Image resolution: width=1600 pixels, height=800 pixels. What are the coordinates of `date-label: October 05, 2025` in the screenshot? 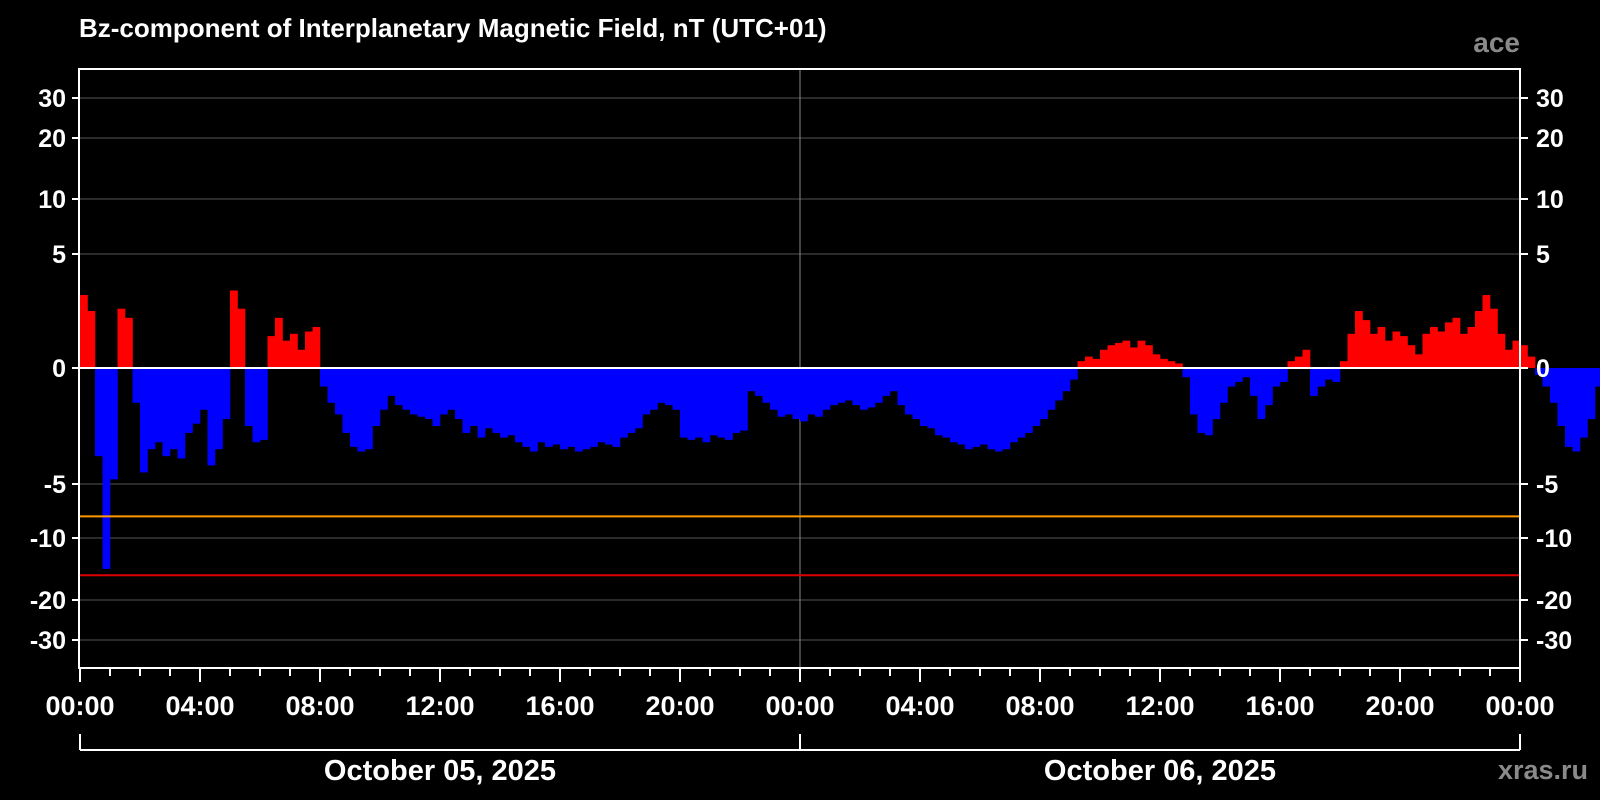 It's located at (440, 771).